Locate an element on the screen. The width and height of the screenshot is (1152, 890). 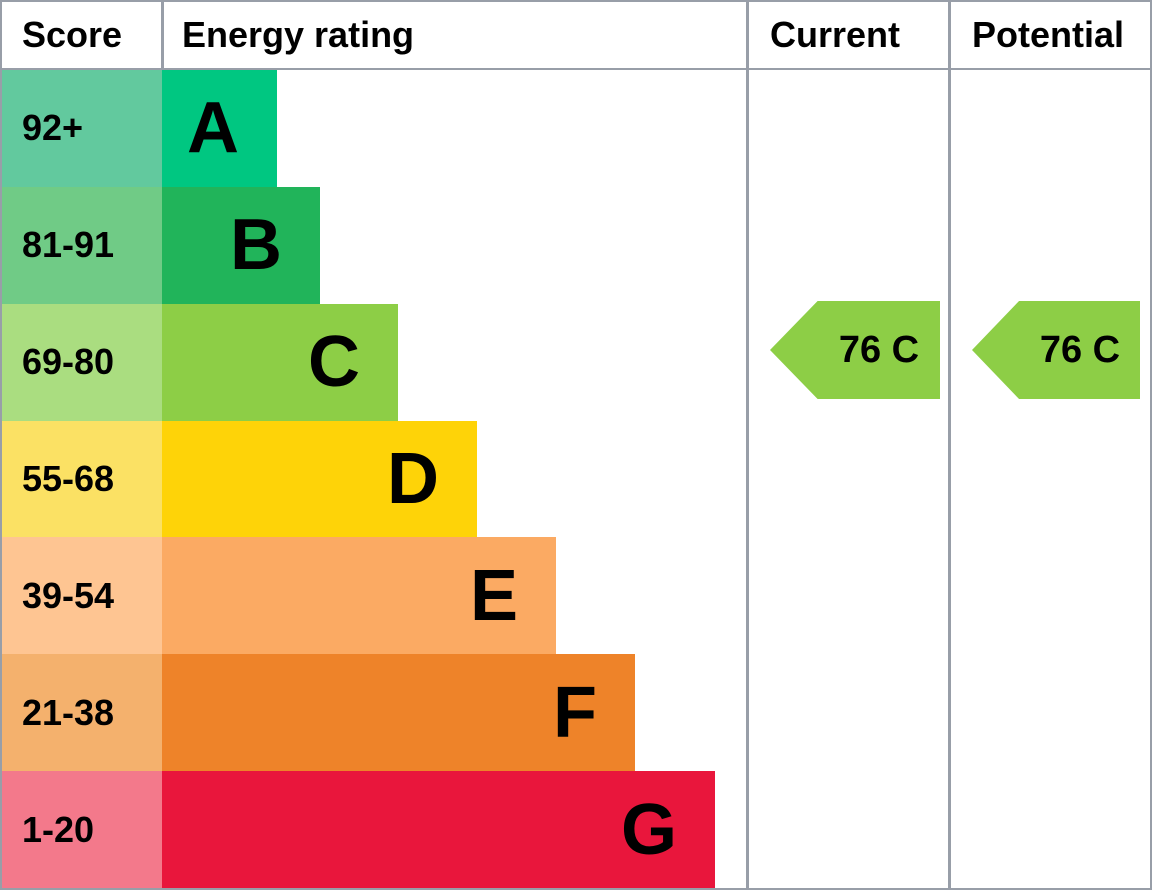
band-score-range: 39-54 is located at coordinates (82, 596).